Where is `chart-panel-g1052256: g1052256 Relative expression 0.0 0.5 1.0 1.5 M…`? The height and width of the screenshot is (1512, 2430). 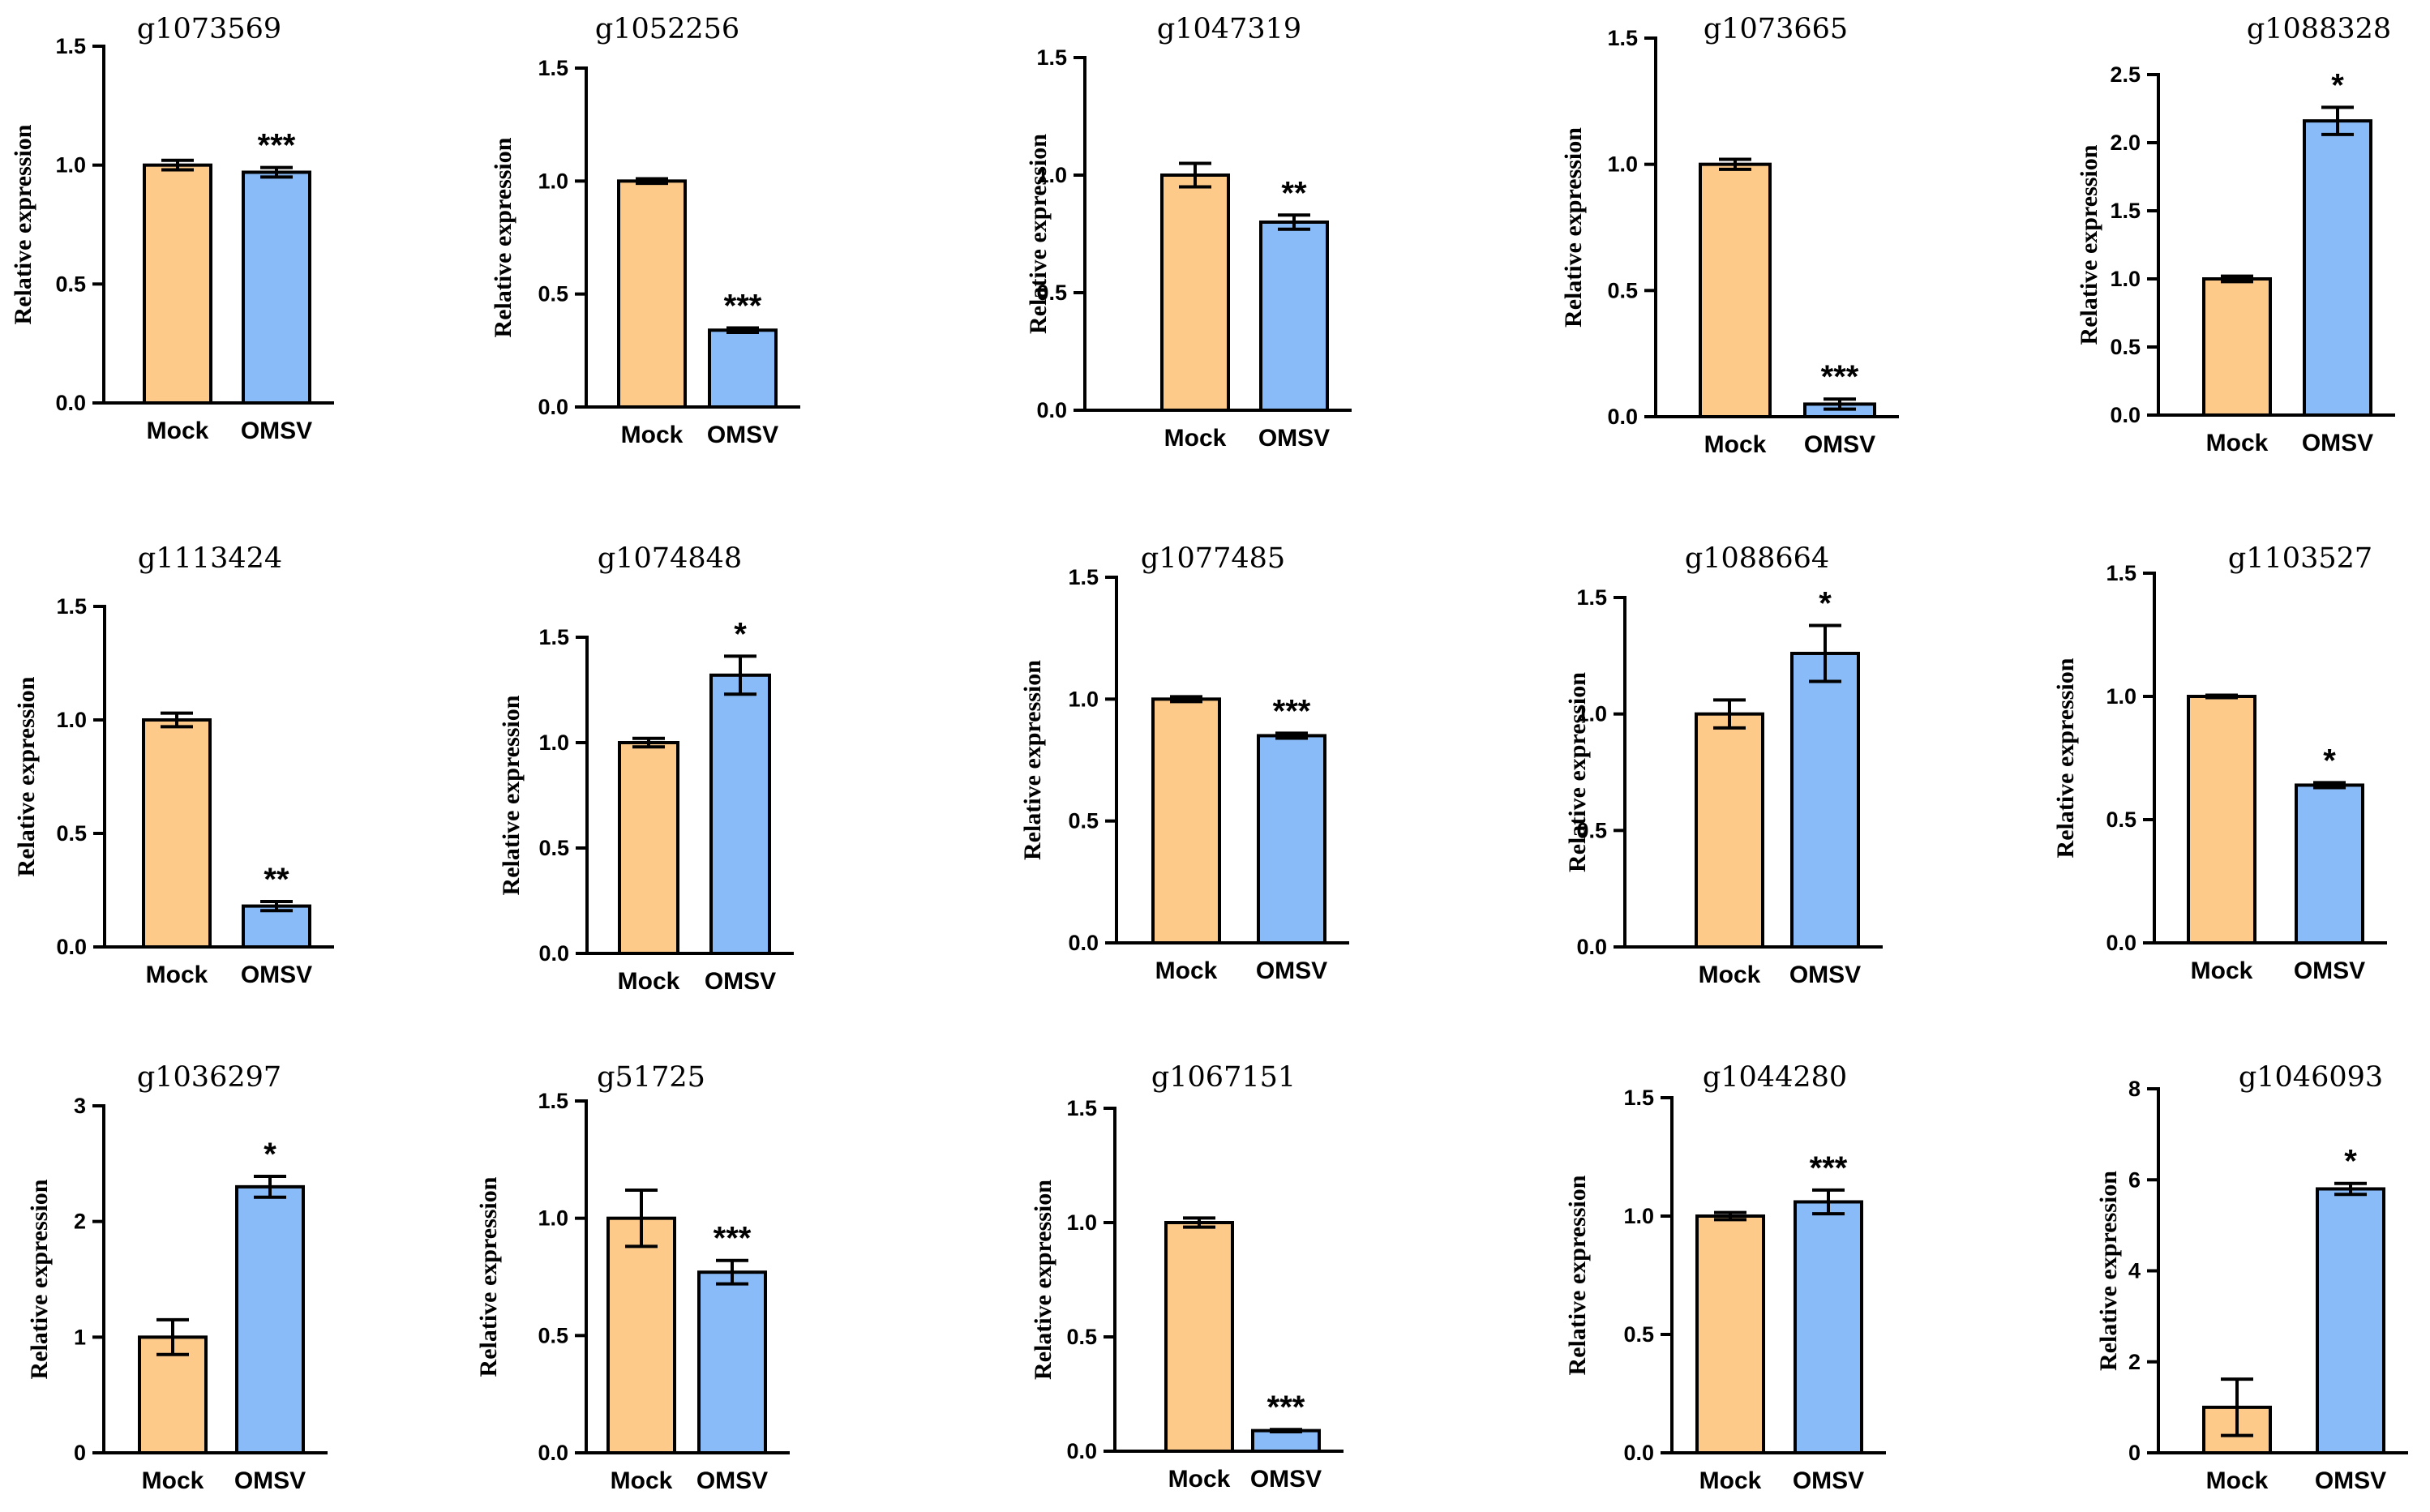 chart-panel-g1052256: g1052256 Relative expression 0.0 0.5 1.0 1.5 M… is located at coordinates (645, 230).